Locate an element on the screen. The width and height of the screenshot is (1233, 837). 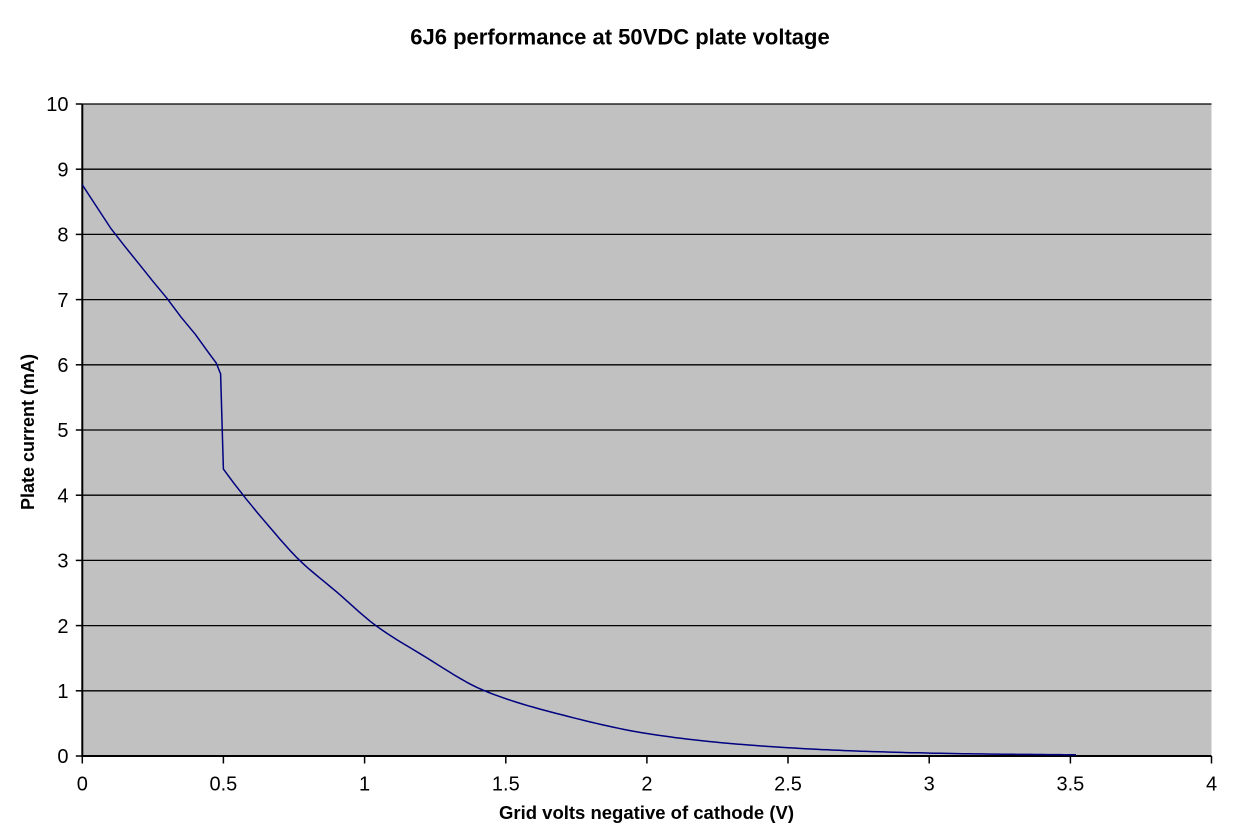
svg-text: 0.5 is located at coordinates (223, 785).